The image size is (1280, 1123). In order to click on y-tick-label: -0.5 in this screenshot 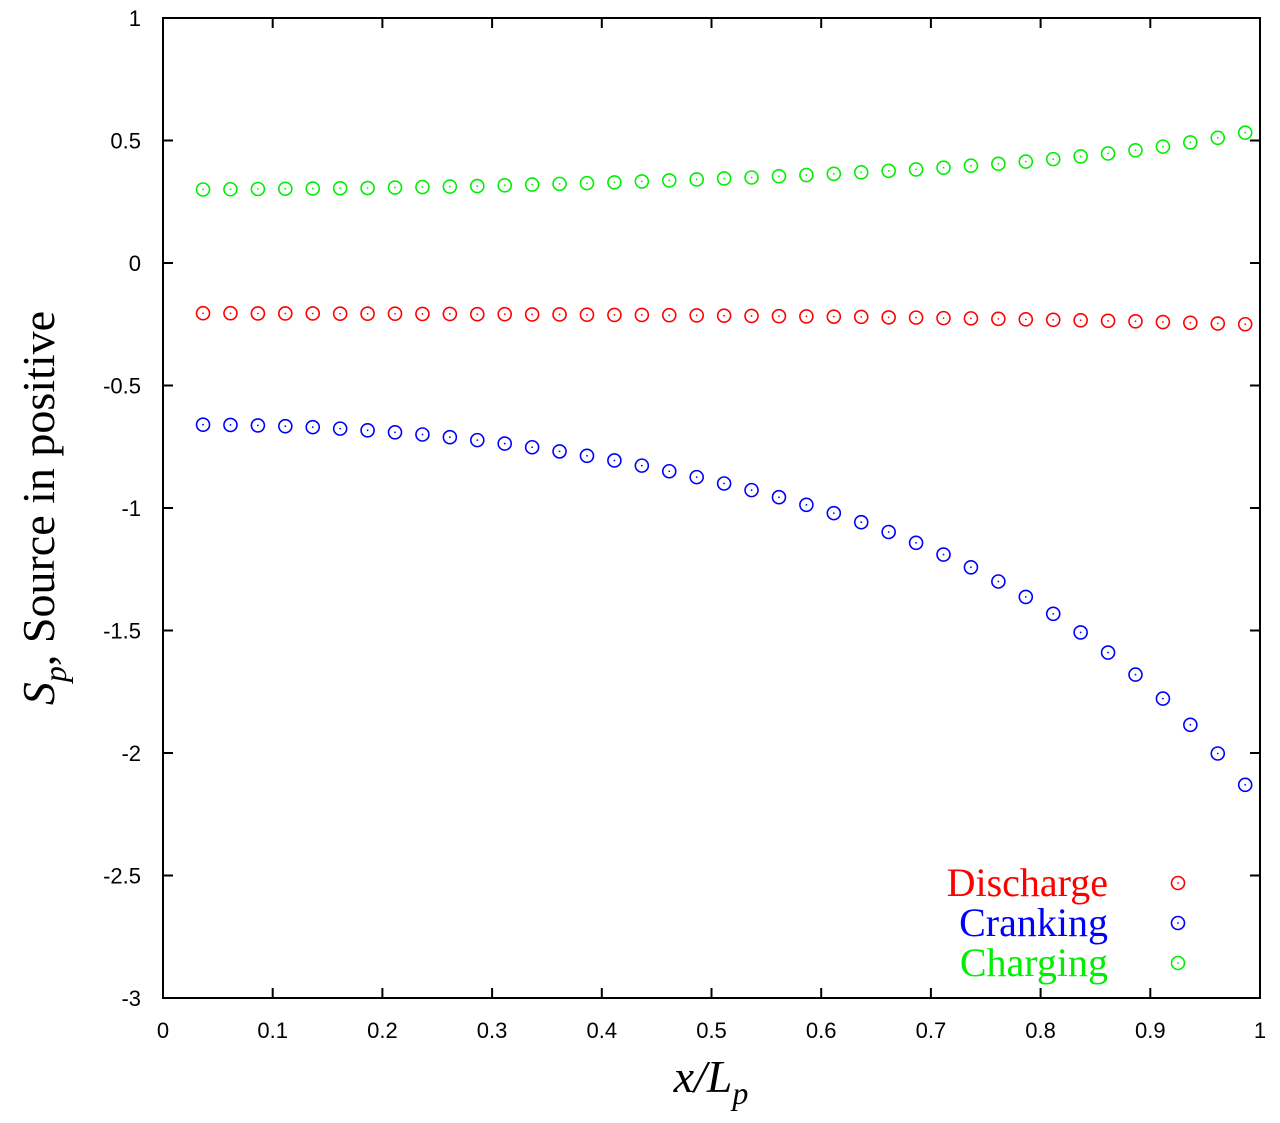, I will do `click(122, 386)`.